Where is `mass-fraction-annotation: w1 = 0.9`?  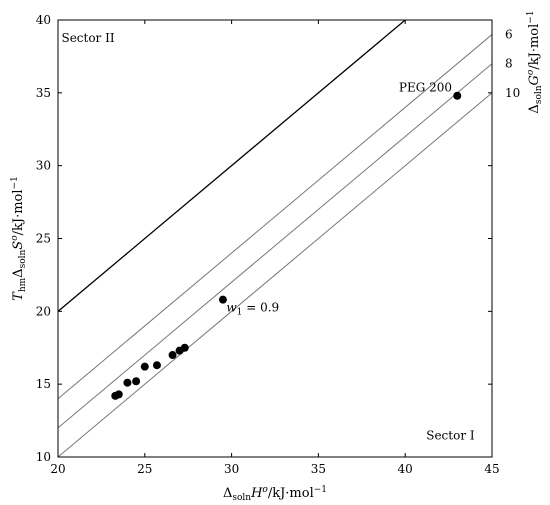 mass-fraction-annotation: w1 = 0.9 is located at coordinates (252, 308).